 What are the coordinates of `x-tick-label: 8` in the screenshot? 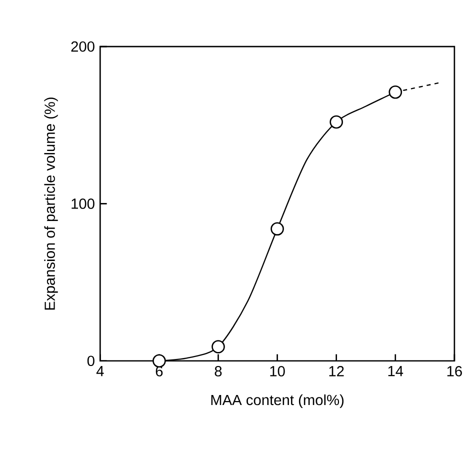 It's located at (218, 371).